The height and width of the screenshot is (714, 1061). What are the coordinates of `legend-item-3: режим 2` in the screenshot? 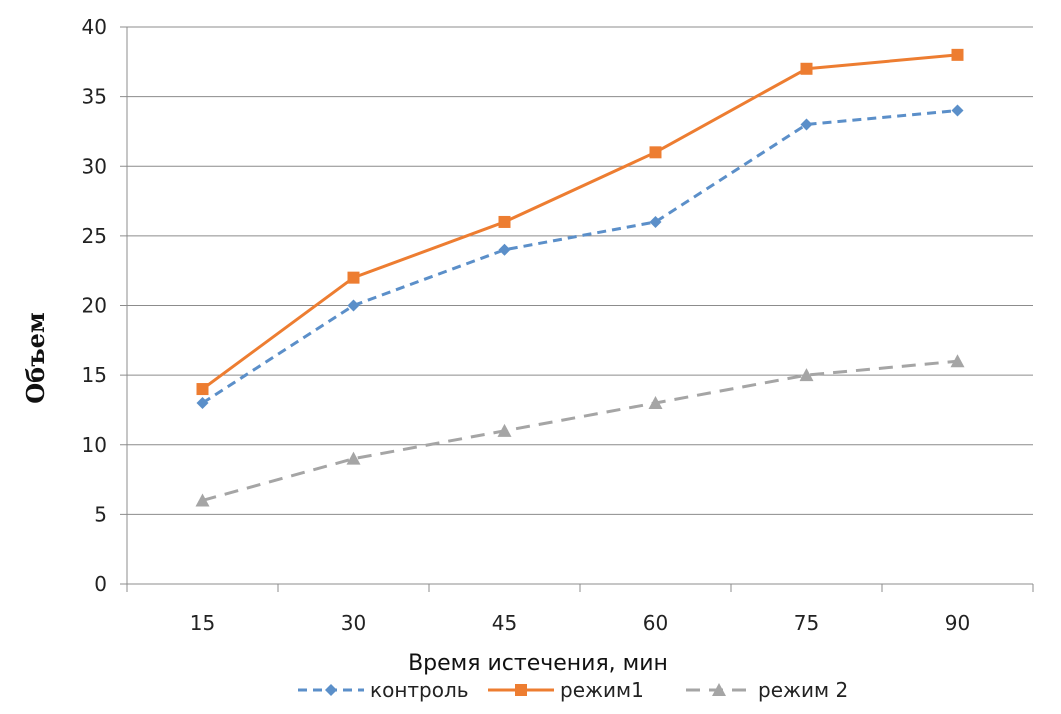 It's located at (767, 690).